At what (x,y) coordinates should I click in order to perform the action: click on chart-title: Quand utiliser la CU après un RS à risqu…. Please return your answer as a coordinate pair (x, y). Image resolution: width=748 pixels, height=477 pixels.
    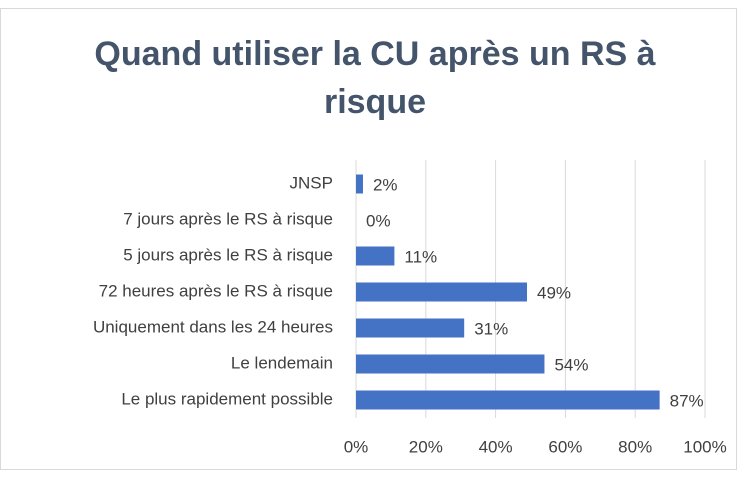
    Looking at the image, I should click on (375, 78).